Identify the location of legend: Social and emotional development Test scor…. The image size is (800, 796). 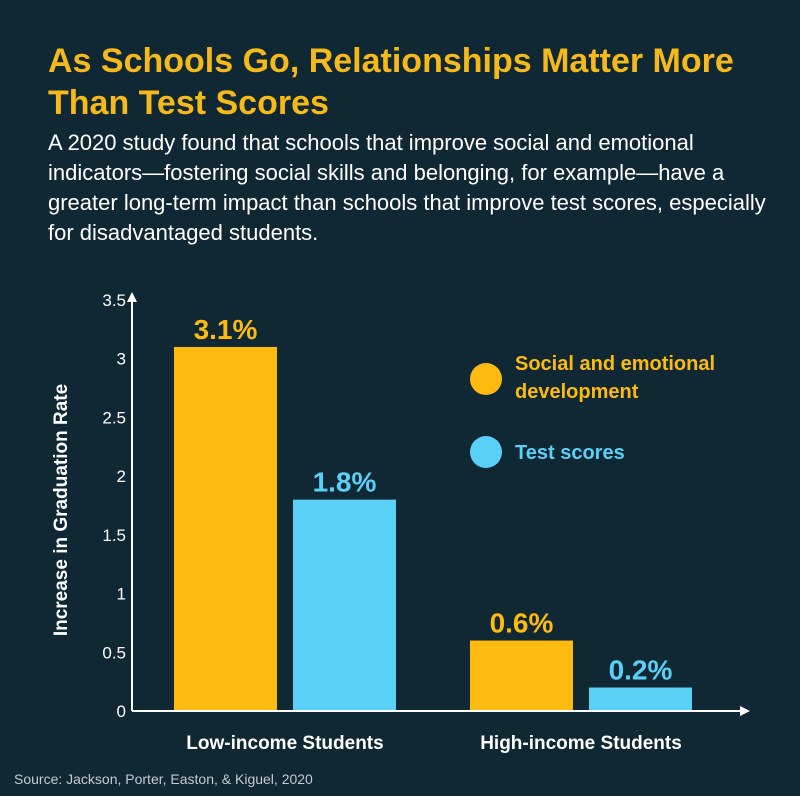
(592, 410).